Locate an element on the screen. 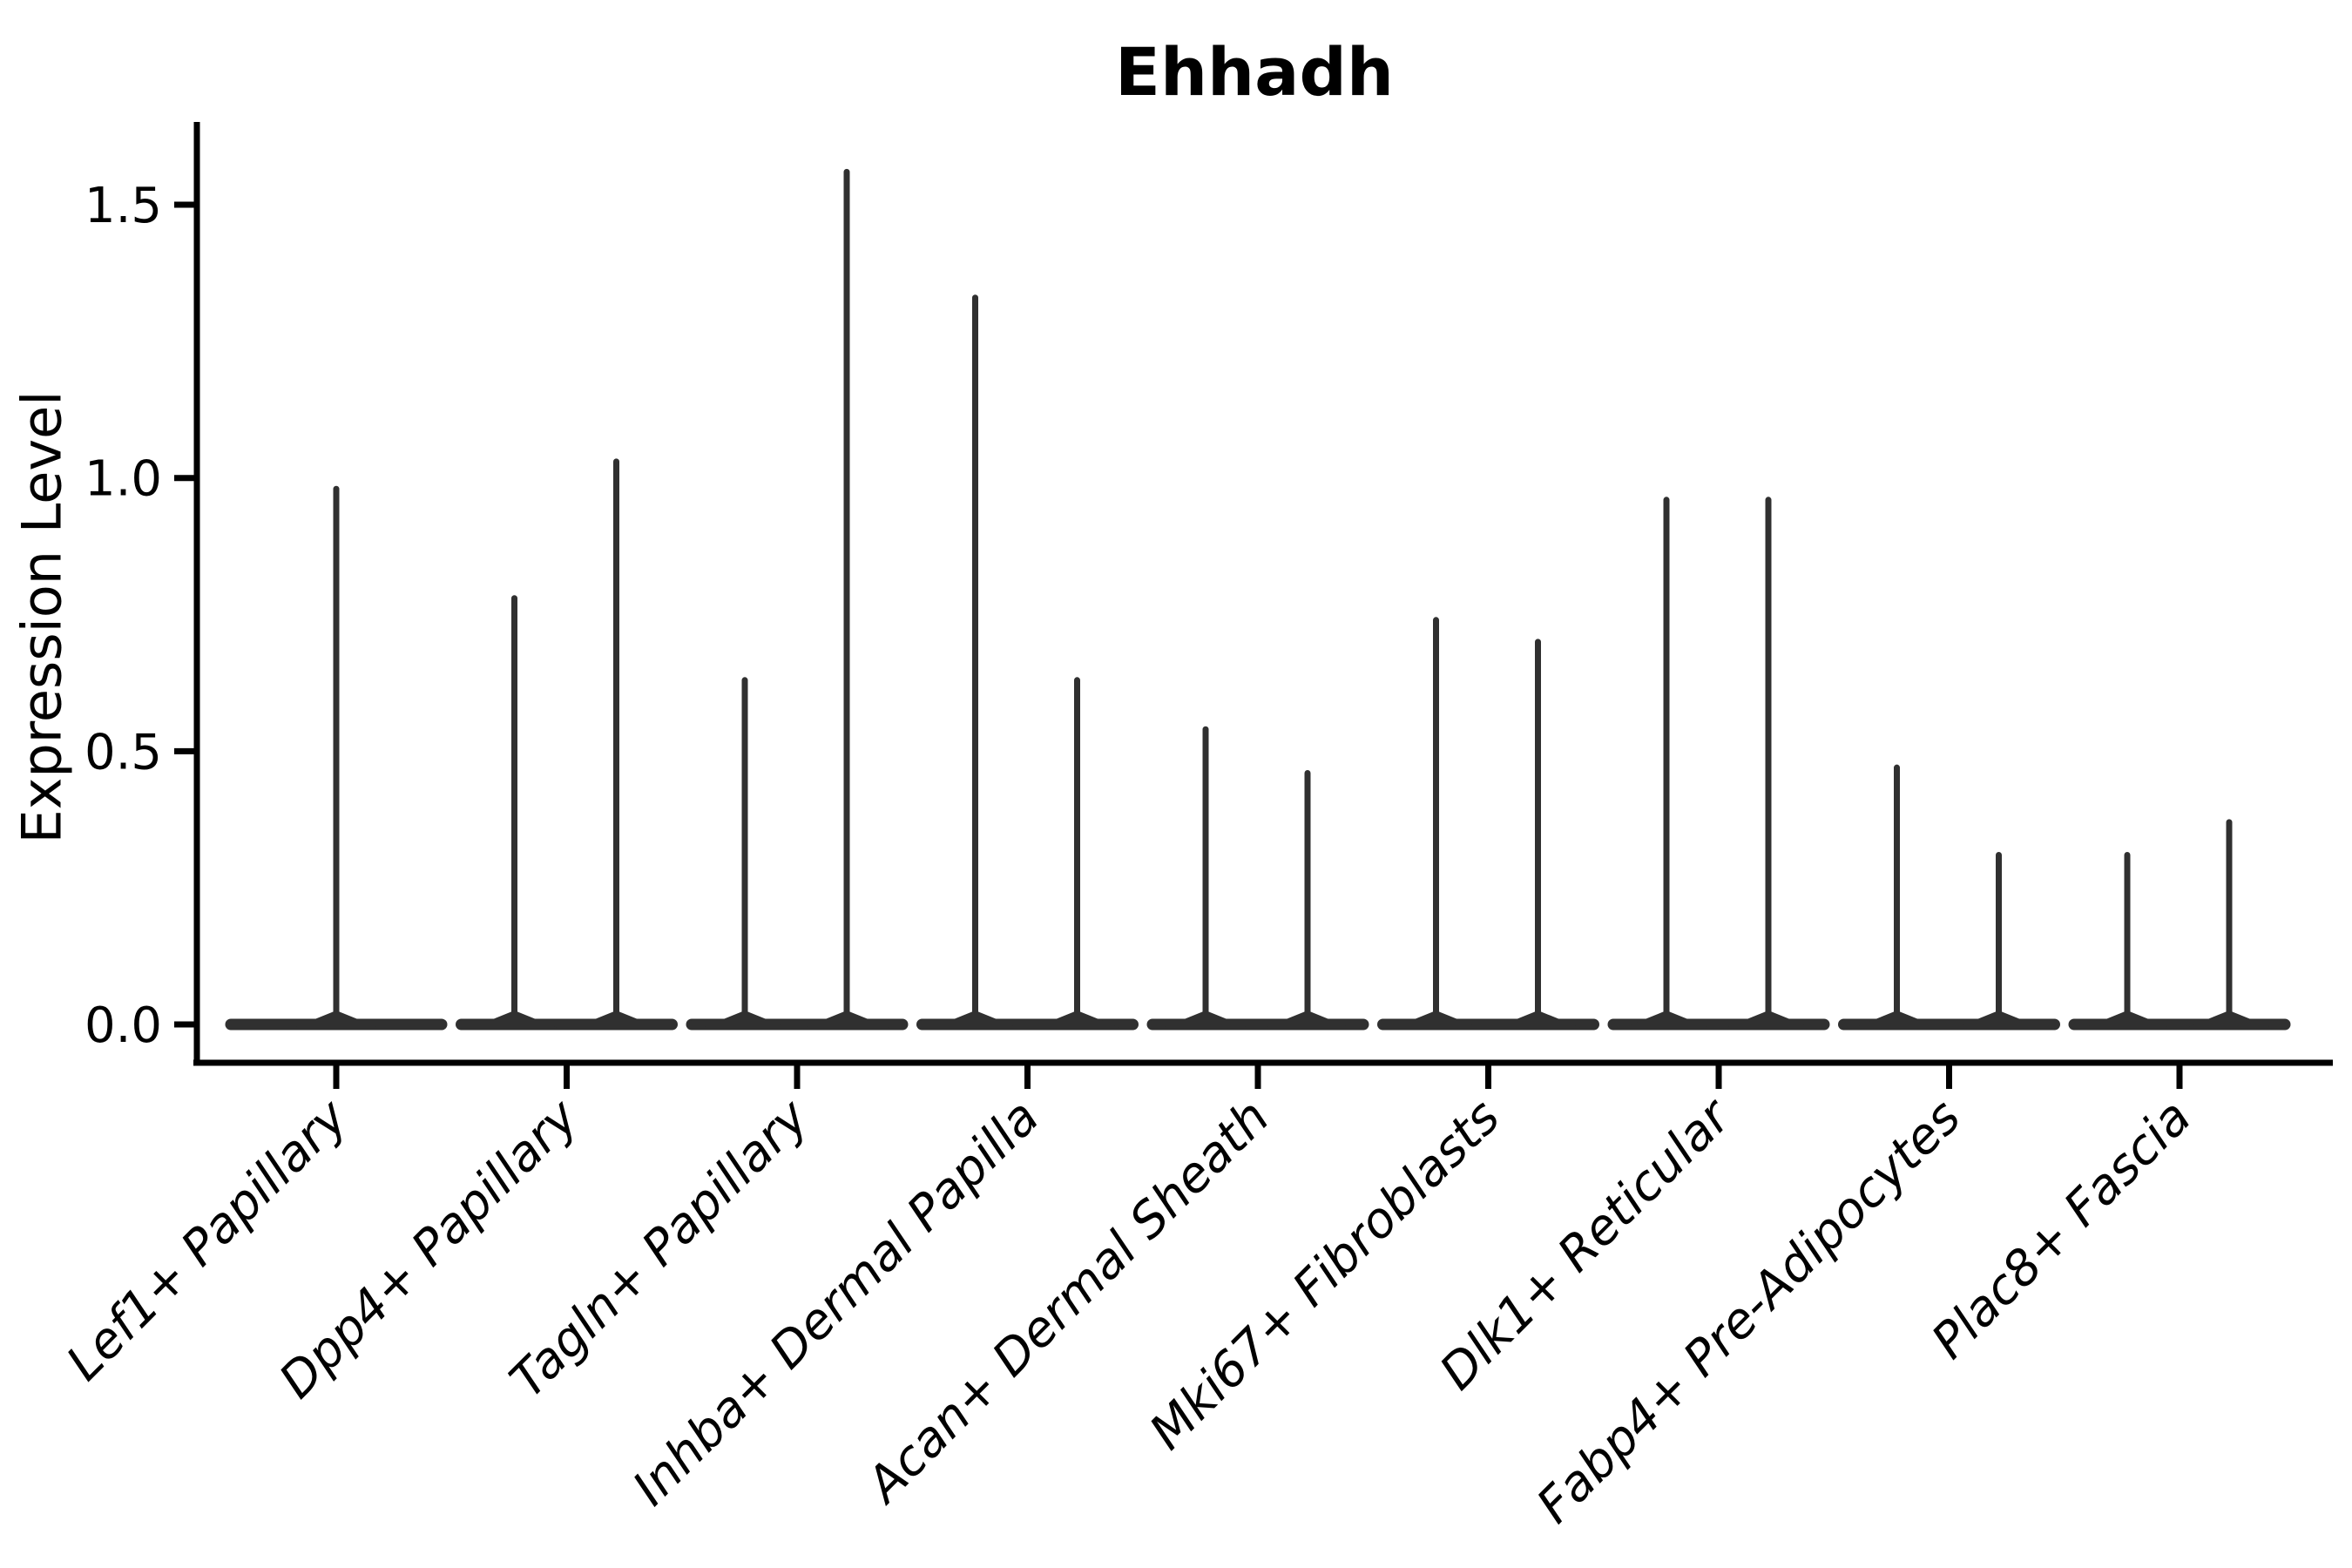  y-tick-label: 1.5 is located at coordinates (123, 206).